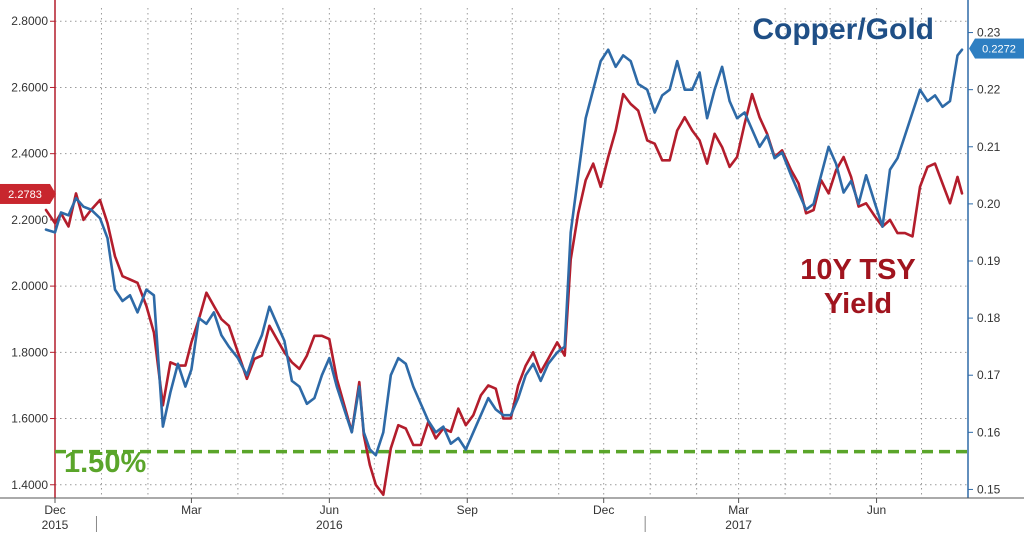 Image resolution: width=1024 pixels, height=534 pixels. What do you see at coordinates (29, 419) in the screenshot?
I see `left-tick-label: 1.6000` at bounding box center [29, 419].